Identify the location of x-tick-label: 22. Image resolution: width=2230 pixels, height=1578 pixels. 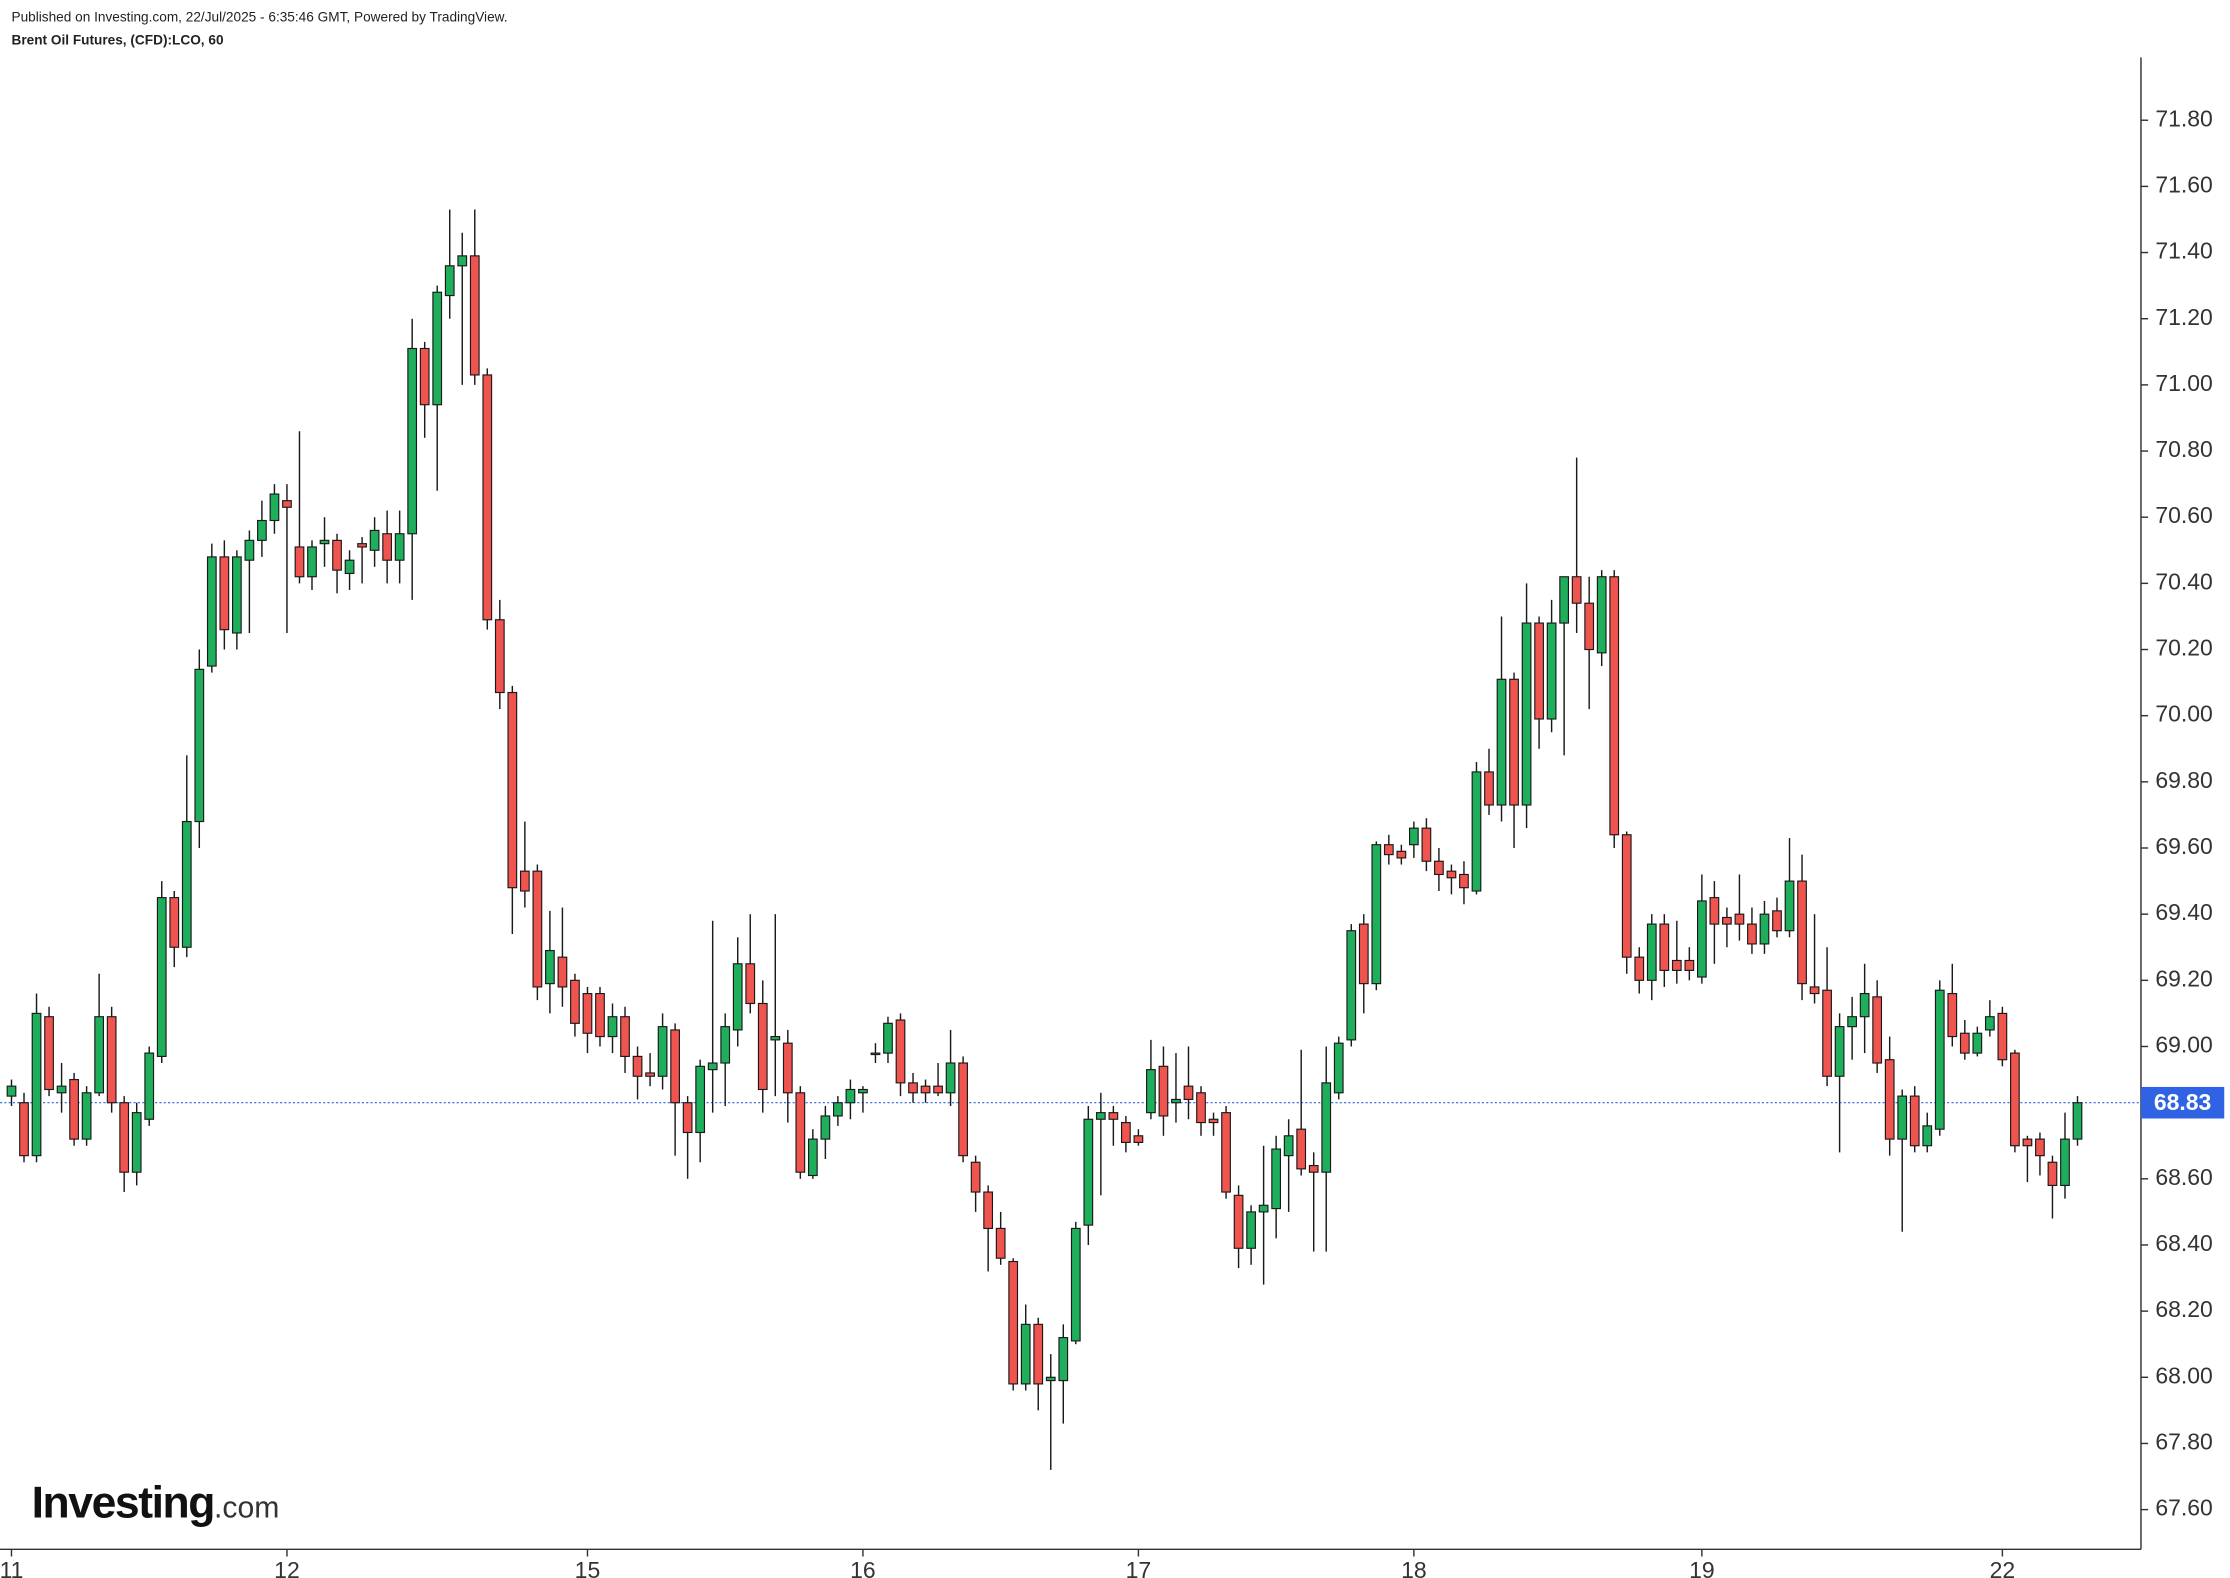
(2003, 1567).